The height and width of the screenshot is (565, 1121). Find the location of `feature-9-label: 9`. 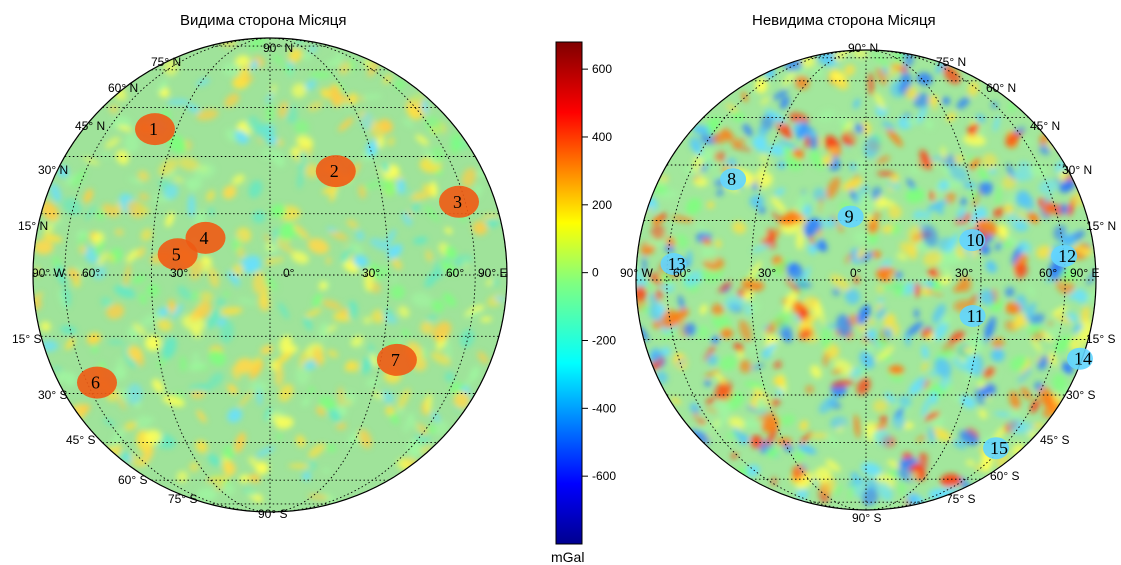

feature-9-label: 9 is located at coordinates (849, 217).